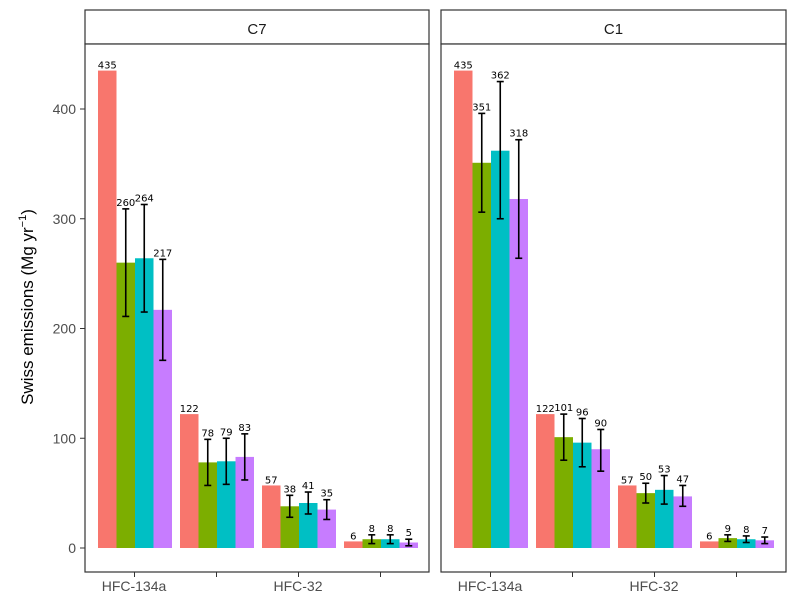 This screenshot has height=601, width=802. Describe the element at coordinates (500, 76) in the screenshot. I see `bar-value-label: 362` at that location.